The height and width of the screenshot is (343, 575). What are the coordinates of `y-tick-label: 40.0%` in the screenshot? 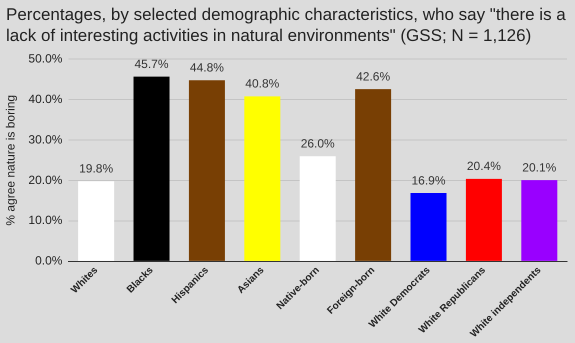 It's located at (45, 99).